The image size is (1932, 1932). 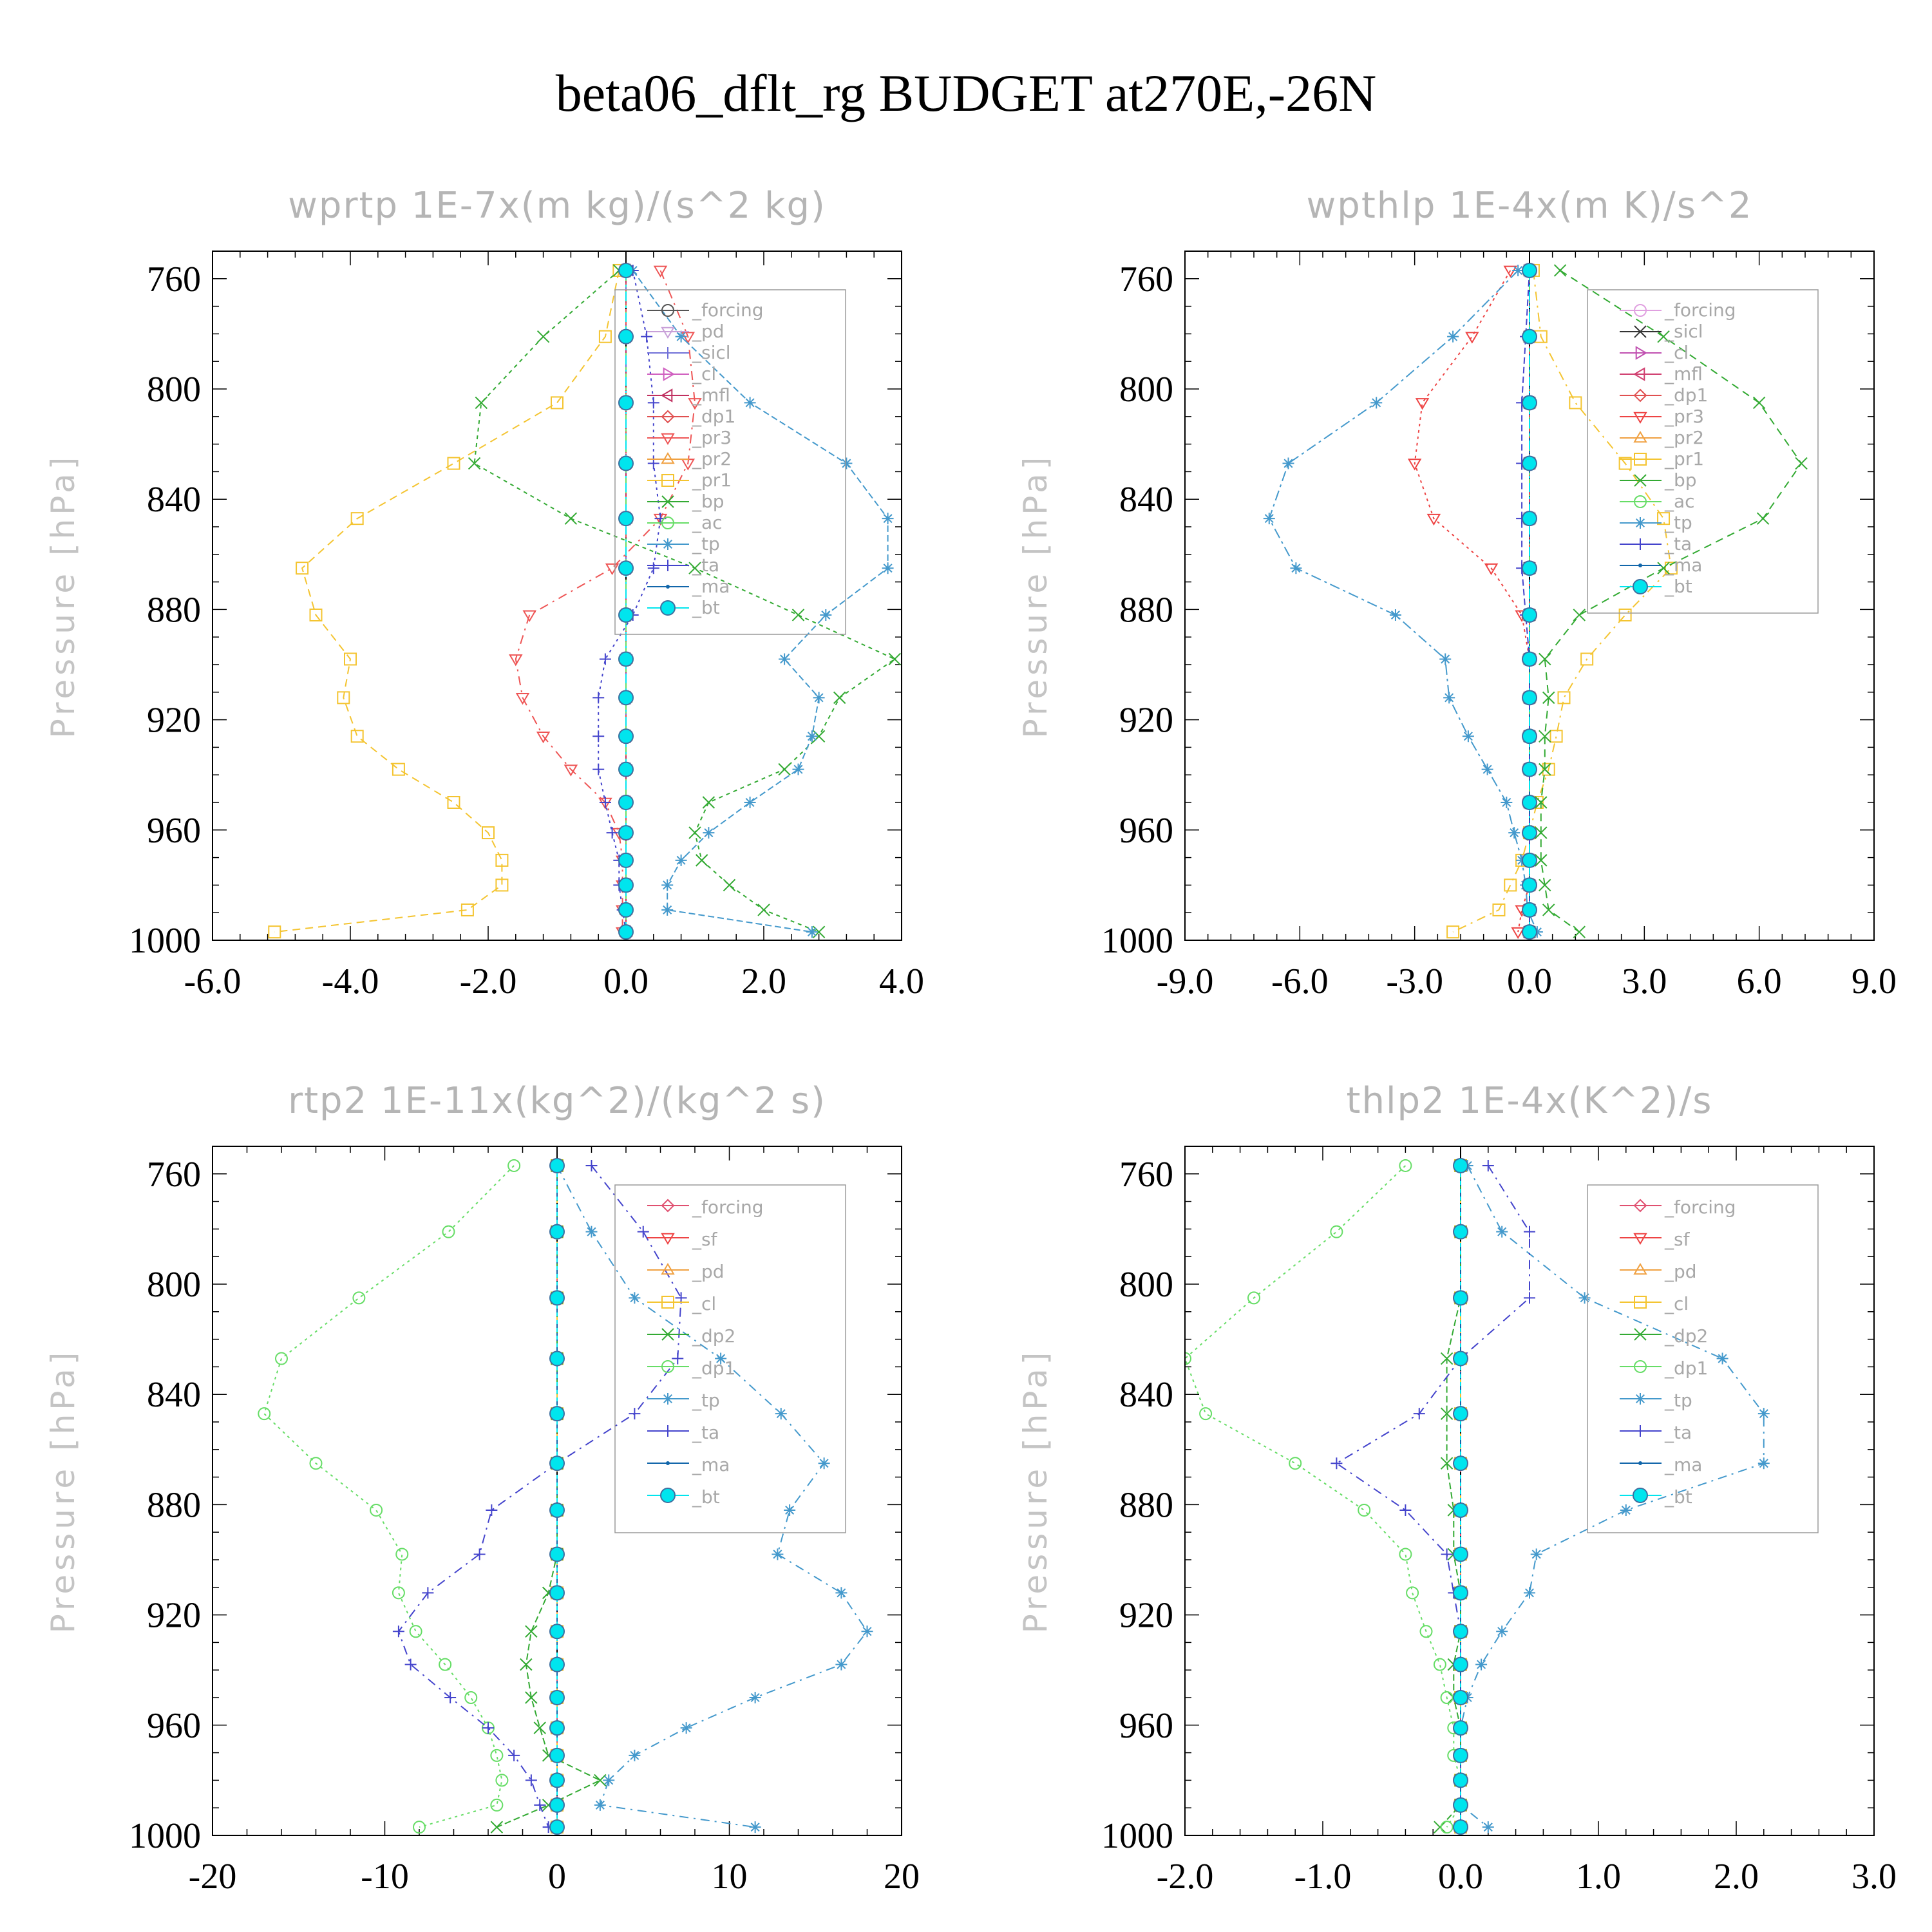 I want to click on panel-title: wprtp 1E-7x(m kg)/(s^2 kg), so click(x=557, y=206).